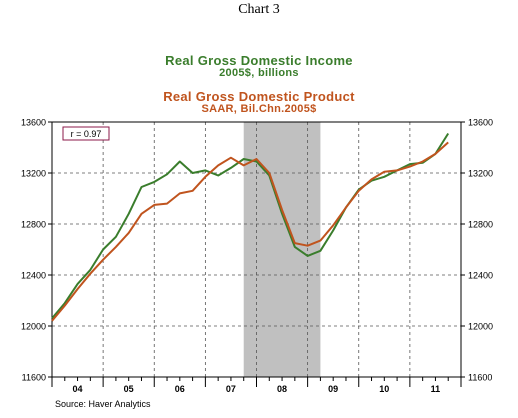 This screenshot has height=418, width=518. Describe the element at coordinates (282, 389) in the screenshot. I see `x-tick-label: 08` at that location.